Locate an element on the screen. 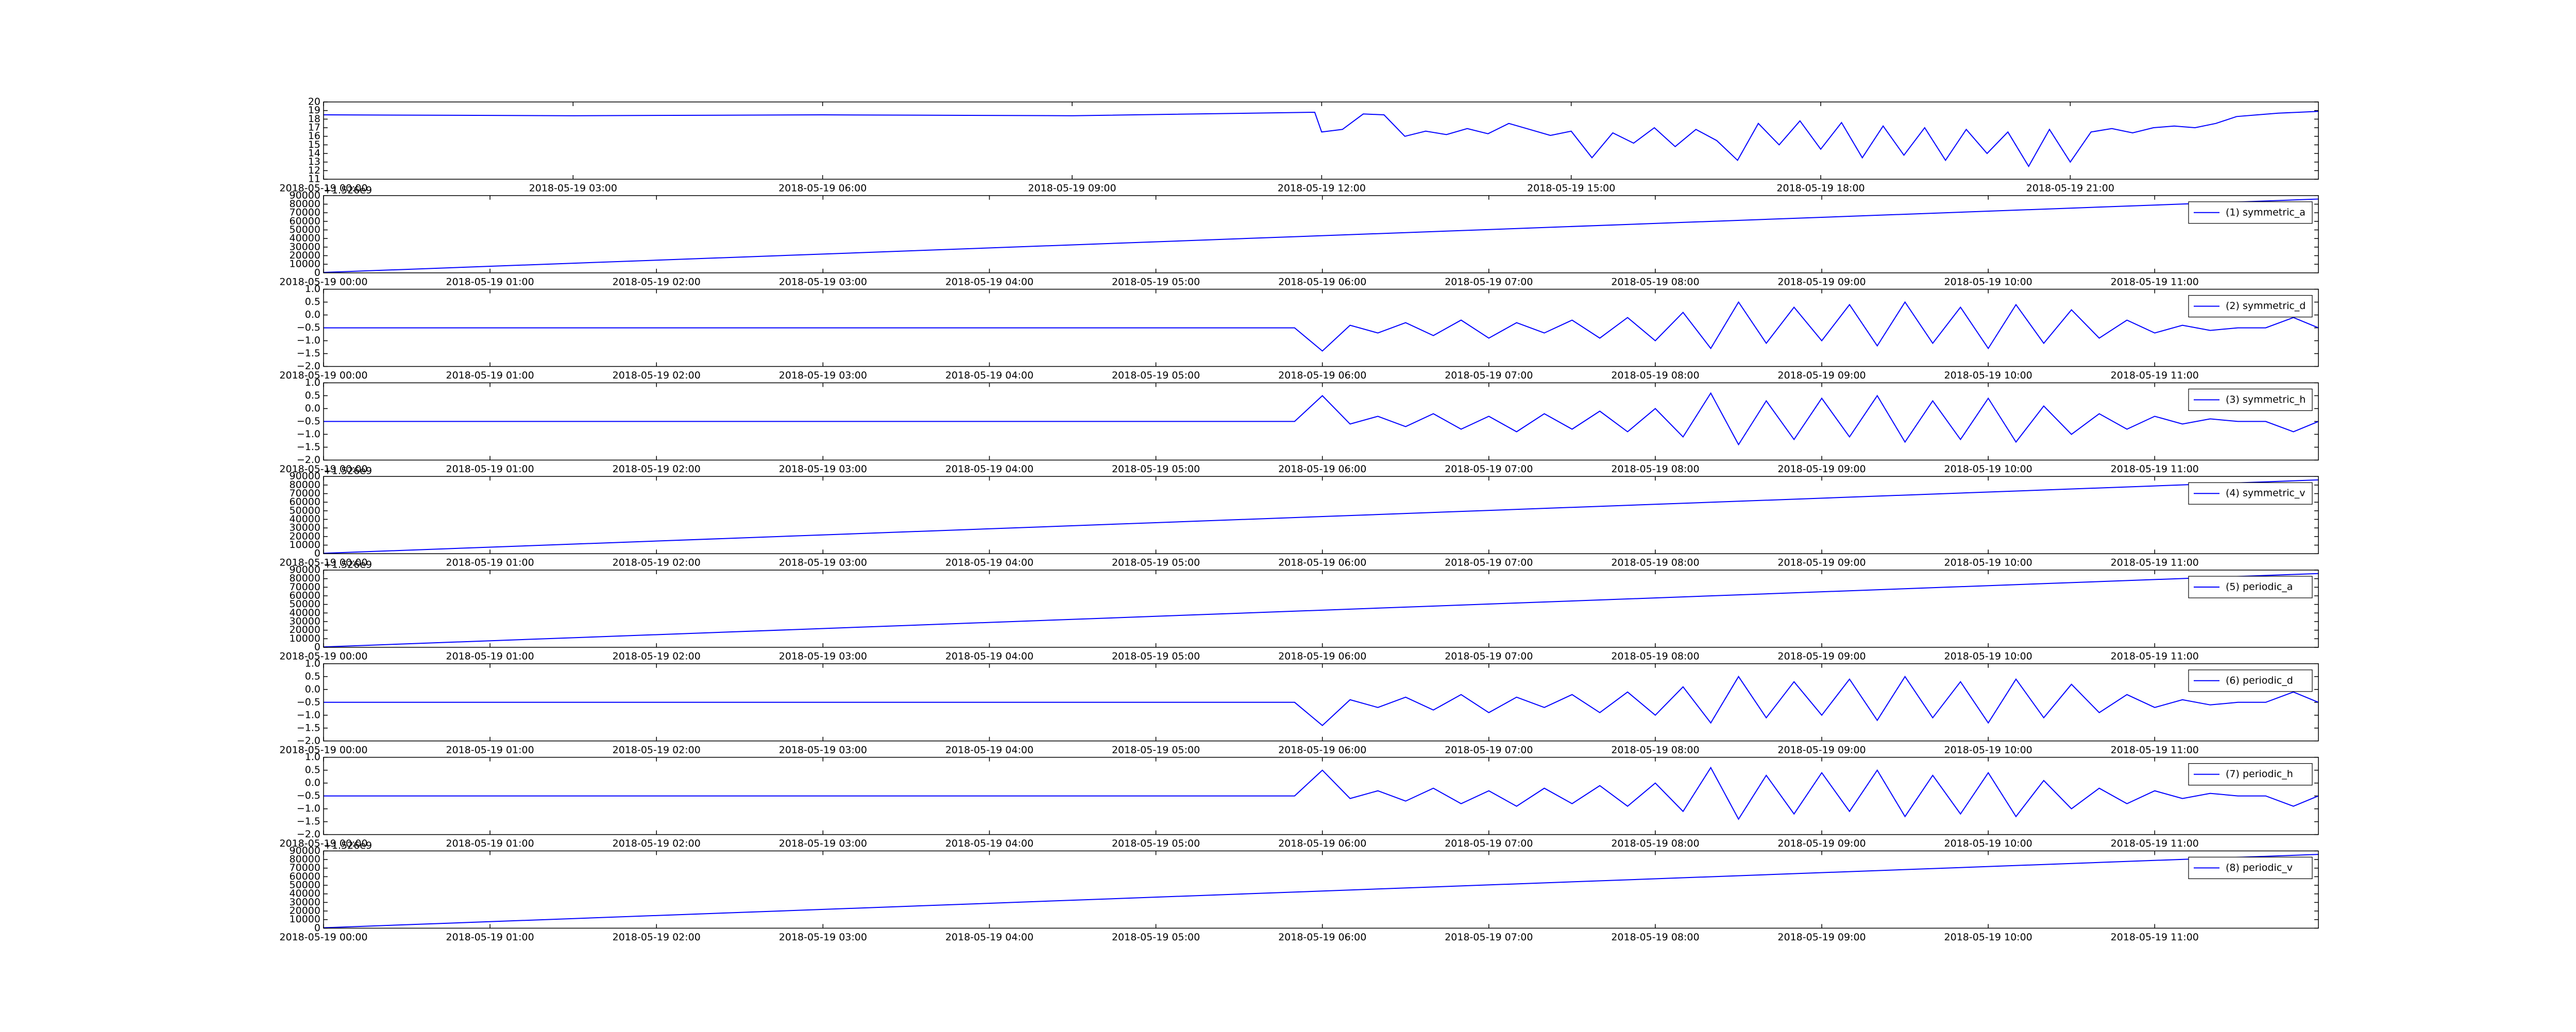 The image size is (2576, 1032). legend-label: (8) periodic_v is located at coordinates (2259, 867).